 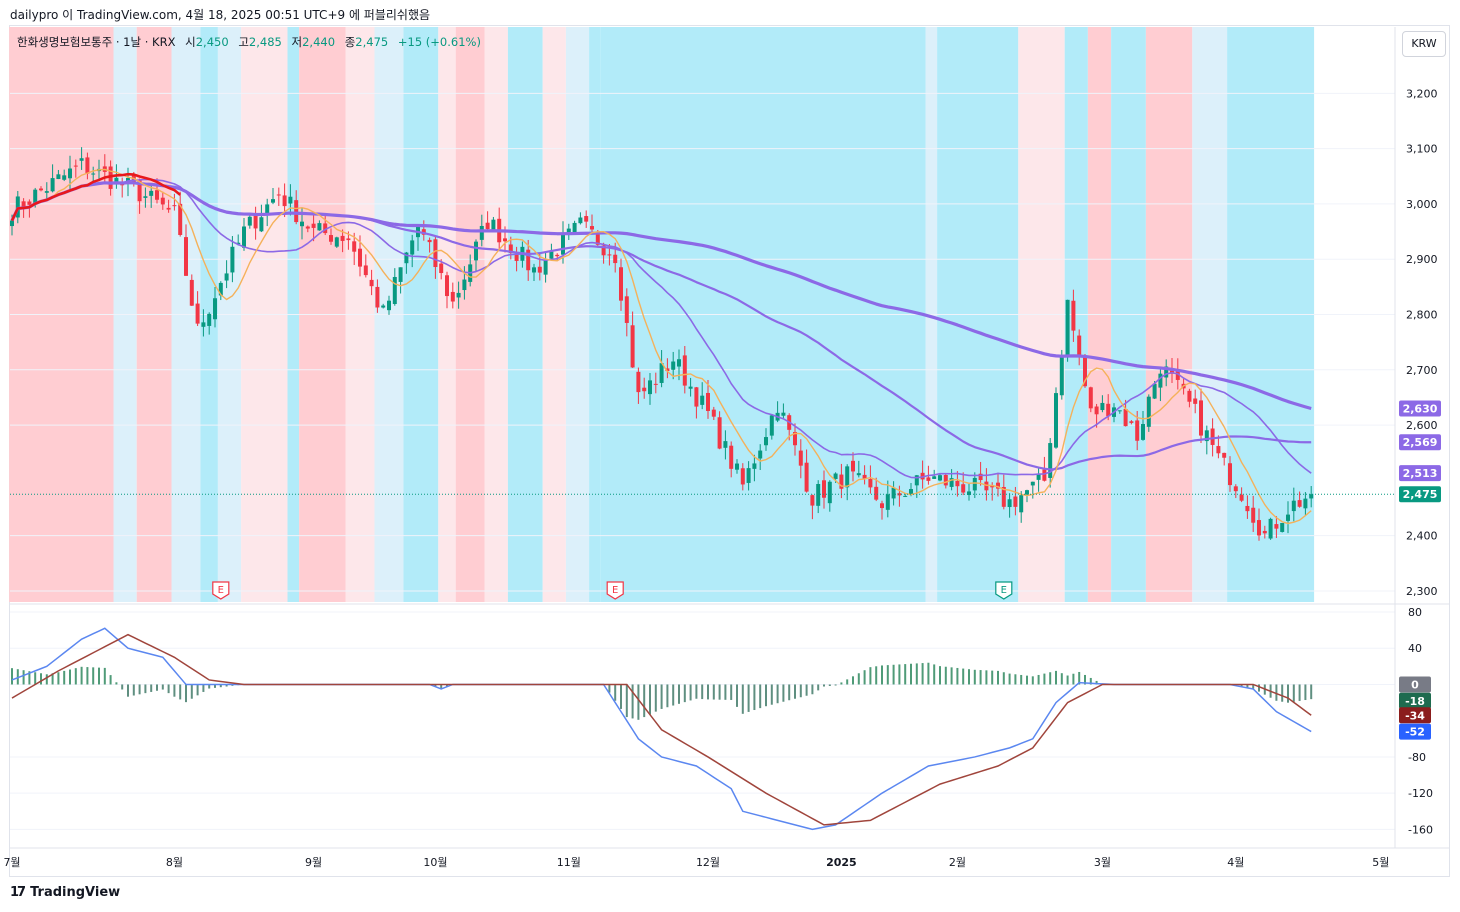 I want to click on currency-button: KRW, so click(x=1424, y=44).